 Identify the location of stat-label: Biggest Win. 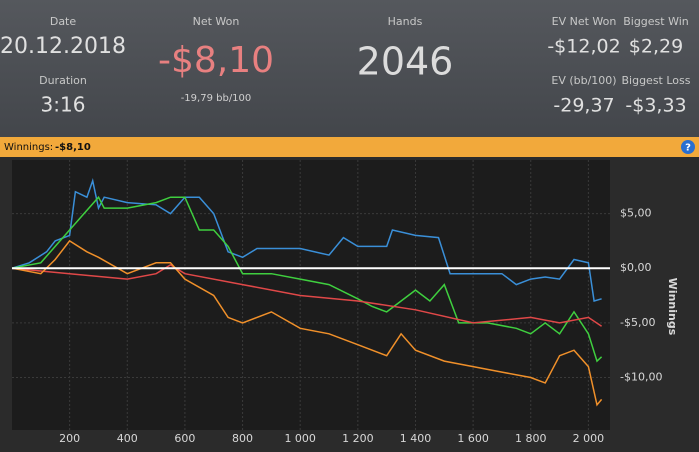
(656, 21).